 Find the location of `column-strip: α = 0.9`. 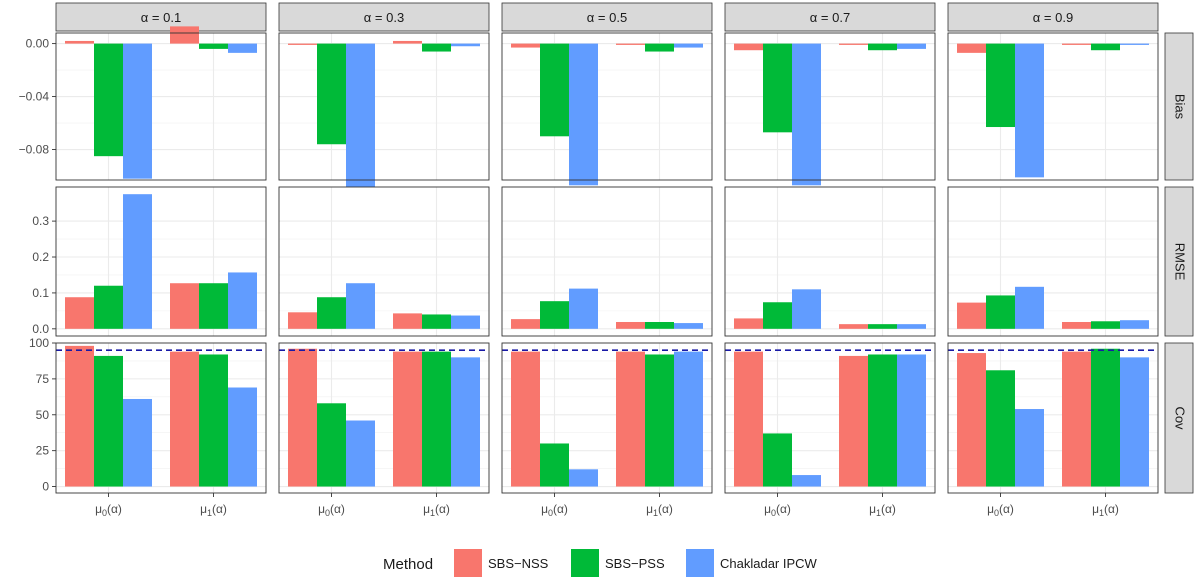

column-strip: α = 0.9 is located at coordinates (1053, 17).